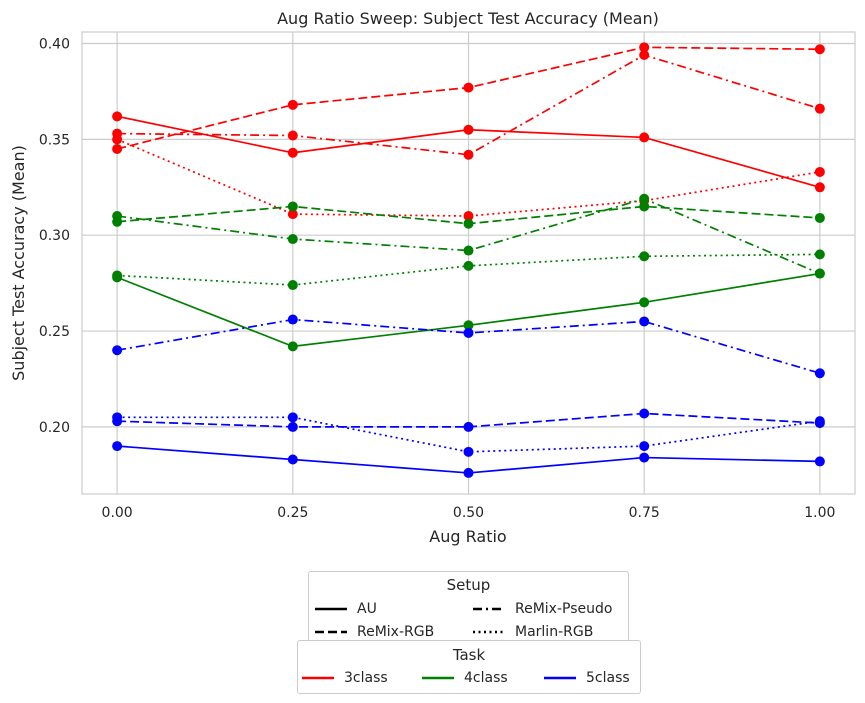  I want to click on y-tick-label: 0.25, so click(54, 332).